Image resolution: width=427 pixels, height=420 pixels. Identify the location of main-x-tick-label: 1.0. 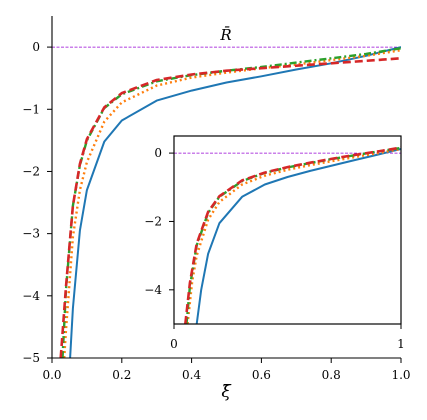
(400, 375).